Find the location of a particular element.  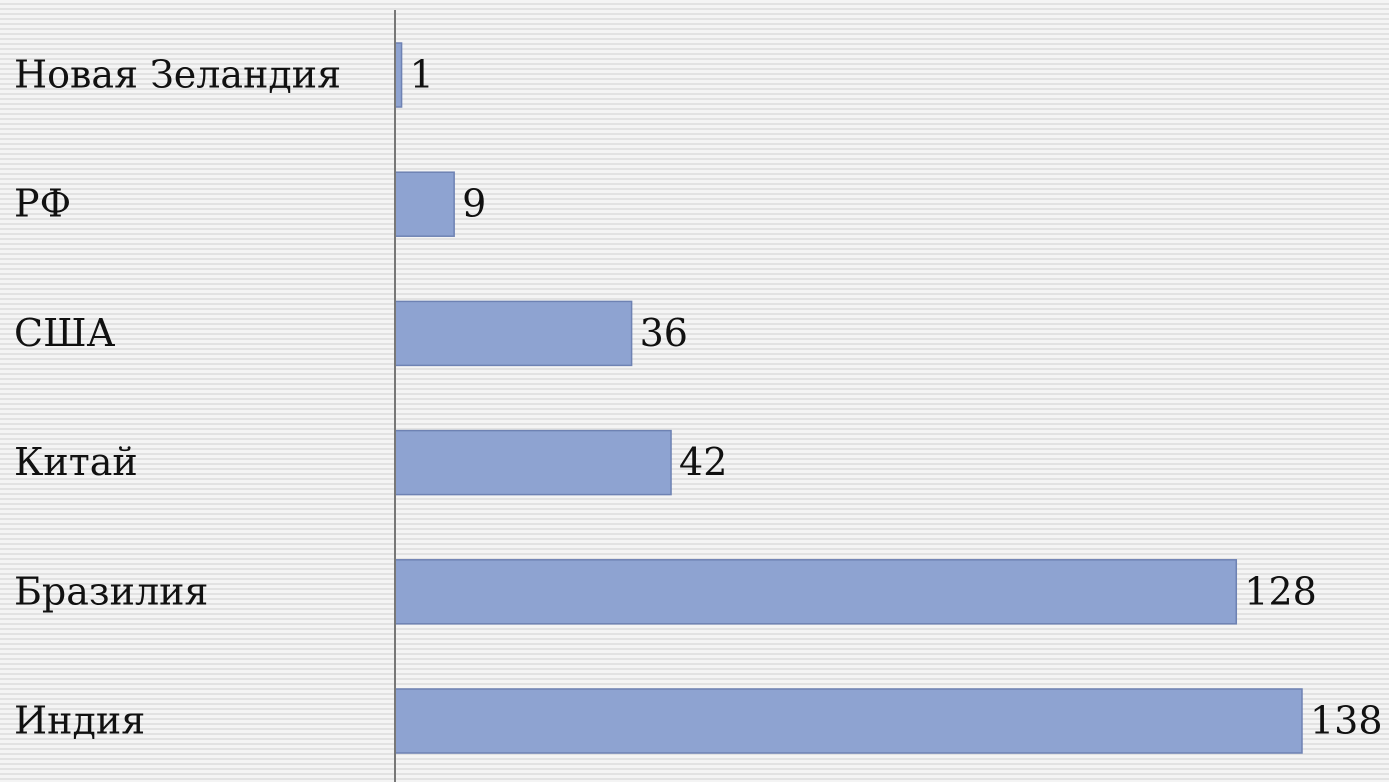

category-label: США is located at coordinates (64, 333).